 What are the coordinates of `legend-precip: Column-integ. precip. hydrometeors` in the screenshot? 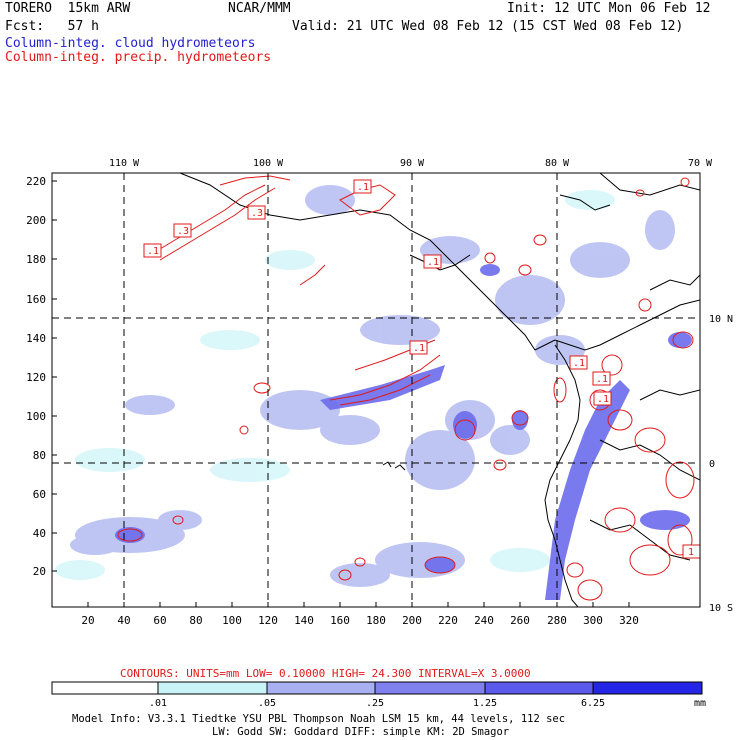 It's located at (138, 57).